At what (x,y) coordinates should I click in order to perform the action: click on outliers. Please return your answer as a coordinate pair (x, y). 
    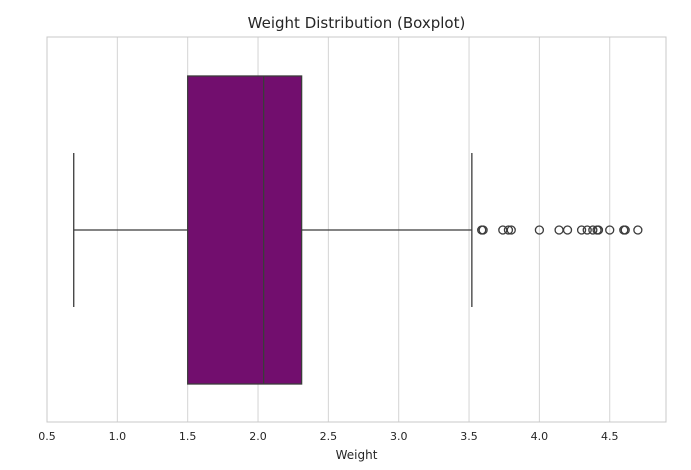
    Looking at the image, I should click on (560, 230).